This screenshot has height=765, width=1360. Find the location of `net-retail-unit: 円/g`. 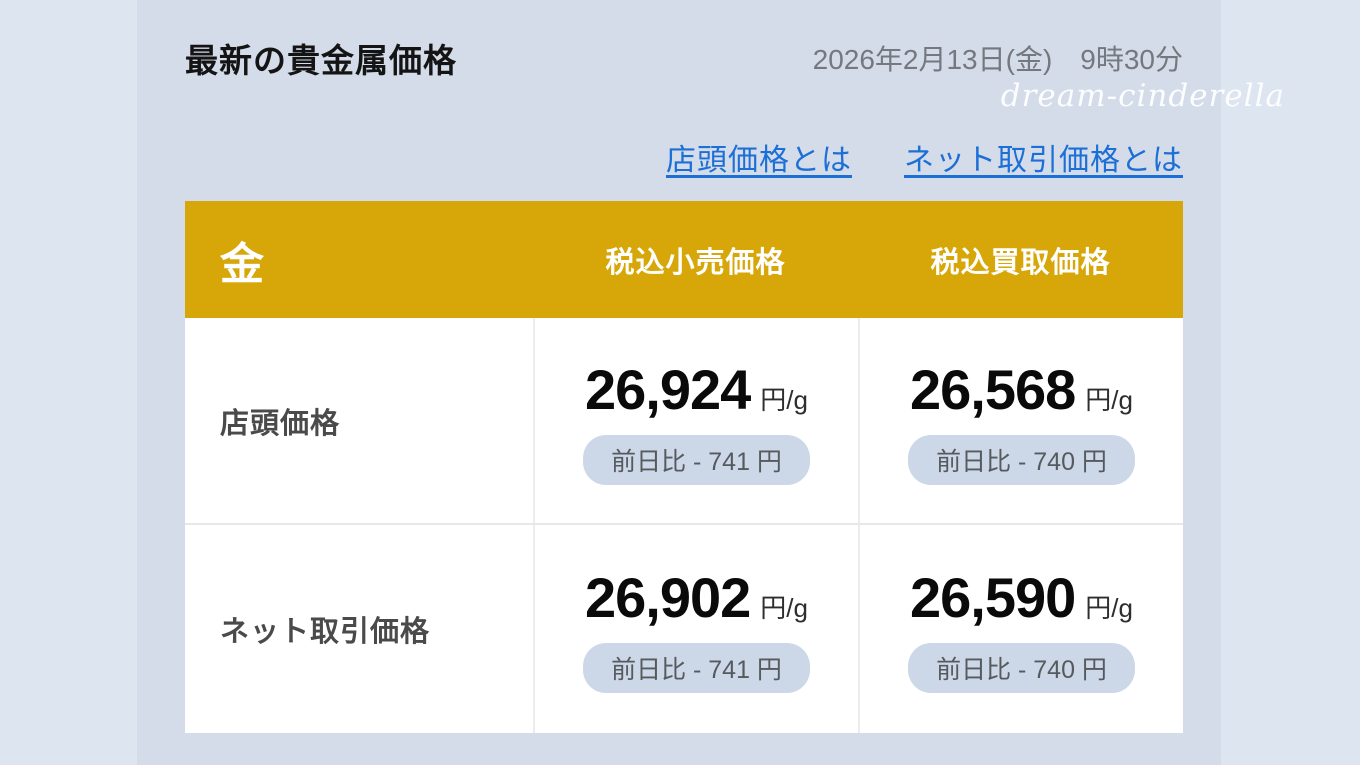

net-retail-unit: 円/g is located at coordinates (784, 608).